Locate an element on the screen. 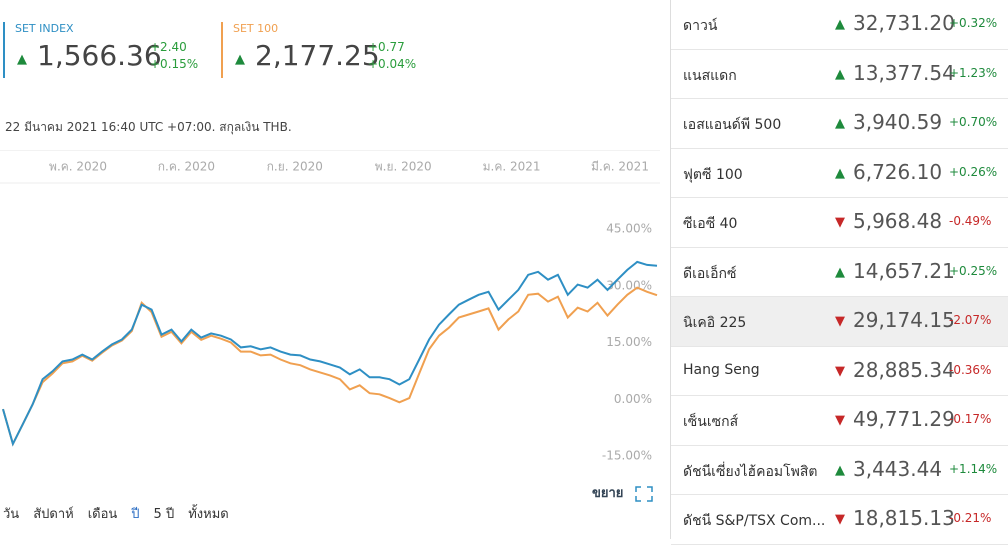 This screenshot has height=545, width=1008. range-option: สัปดาห์ is located at coordinates (53, 514).